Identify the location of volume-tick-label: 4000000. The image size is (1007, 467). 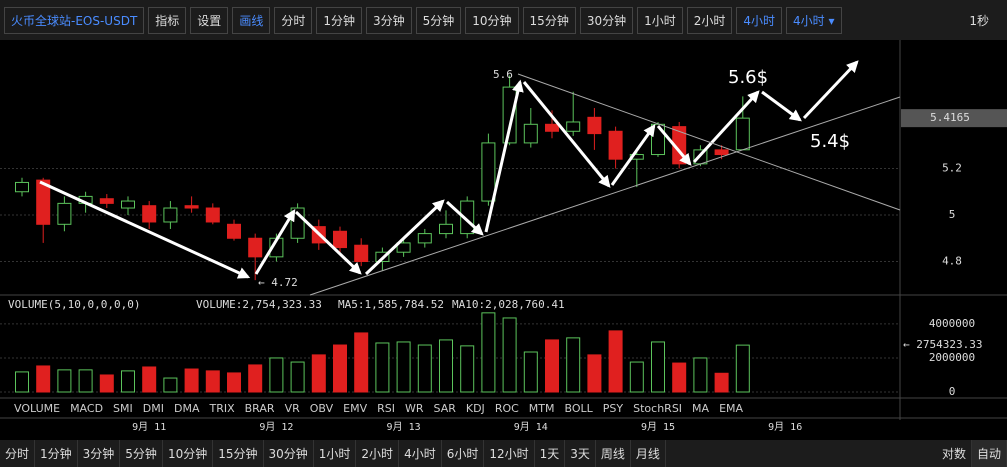
(952, 323).